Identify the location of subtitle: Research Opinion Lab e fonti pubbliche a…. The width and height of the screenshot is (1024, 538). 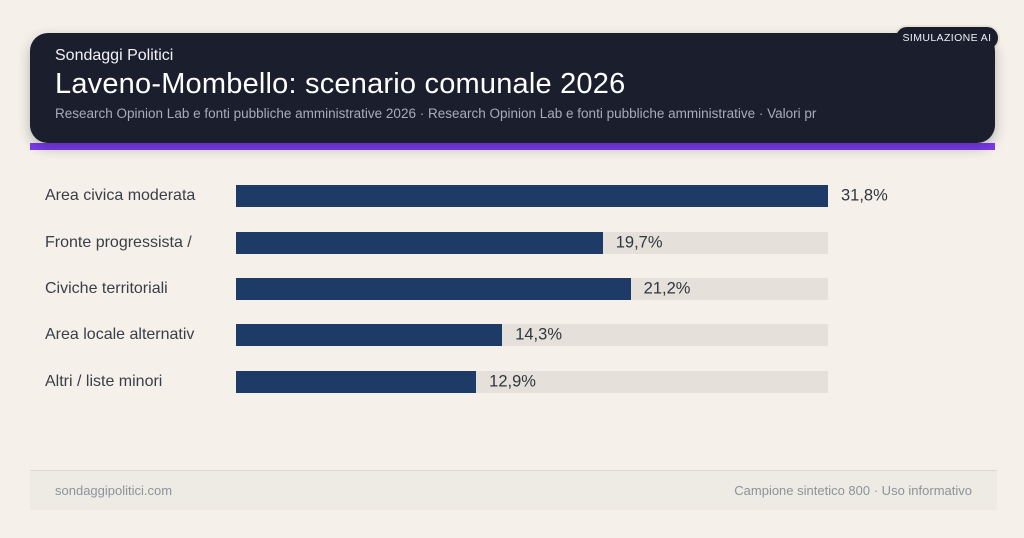
(436, 113).